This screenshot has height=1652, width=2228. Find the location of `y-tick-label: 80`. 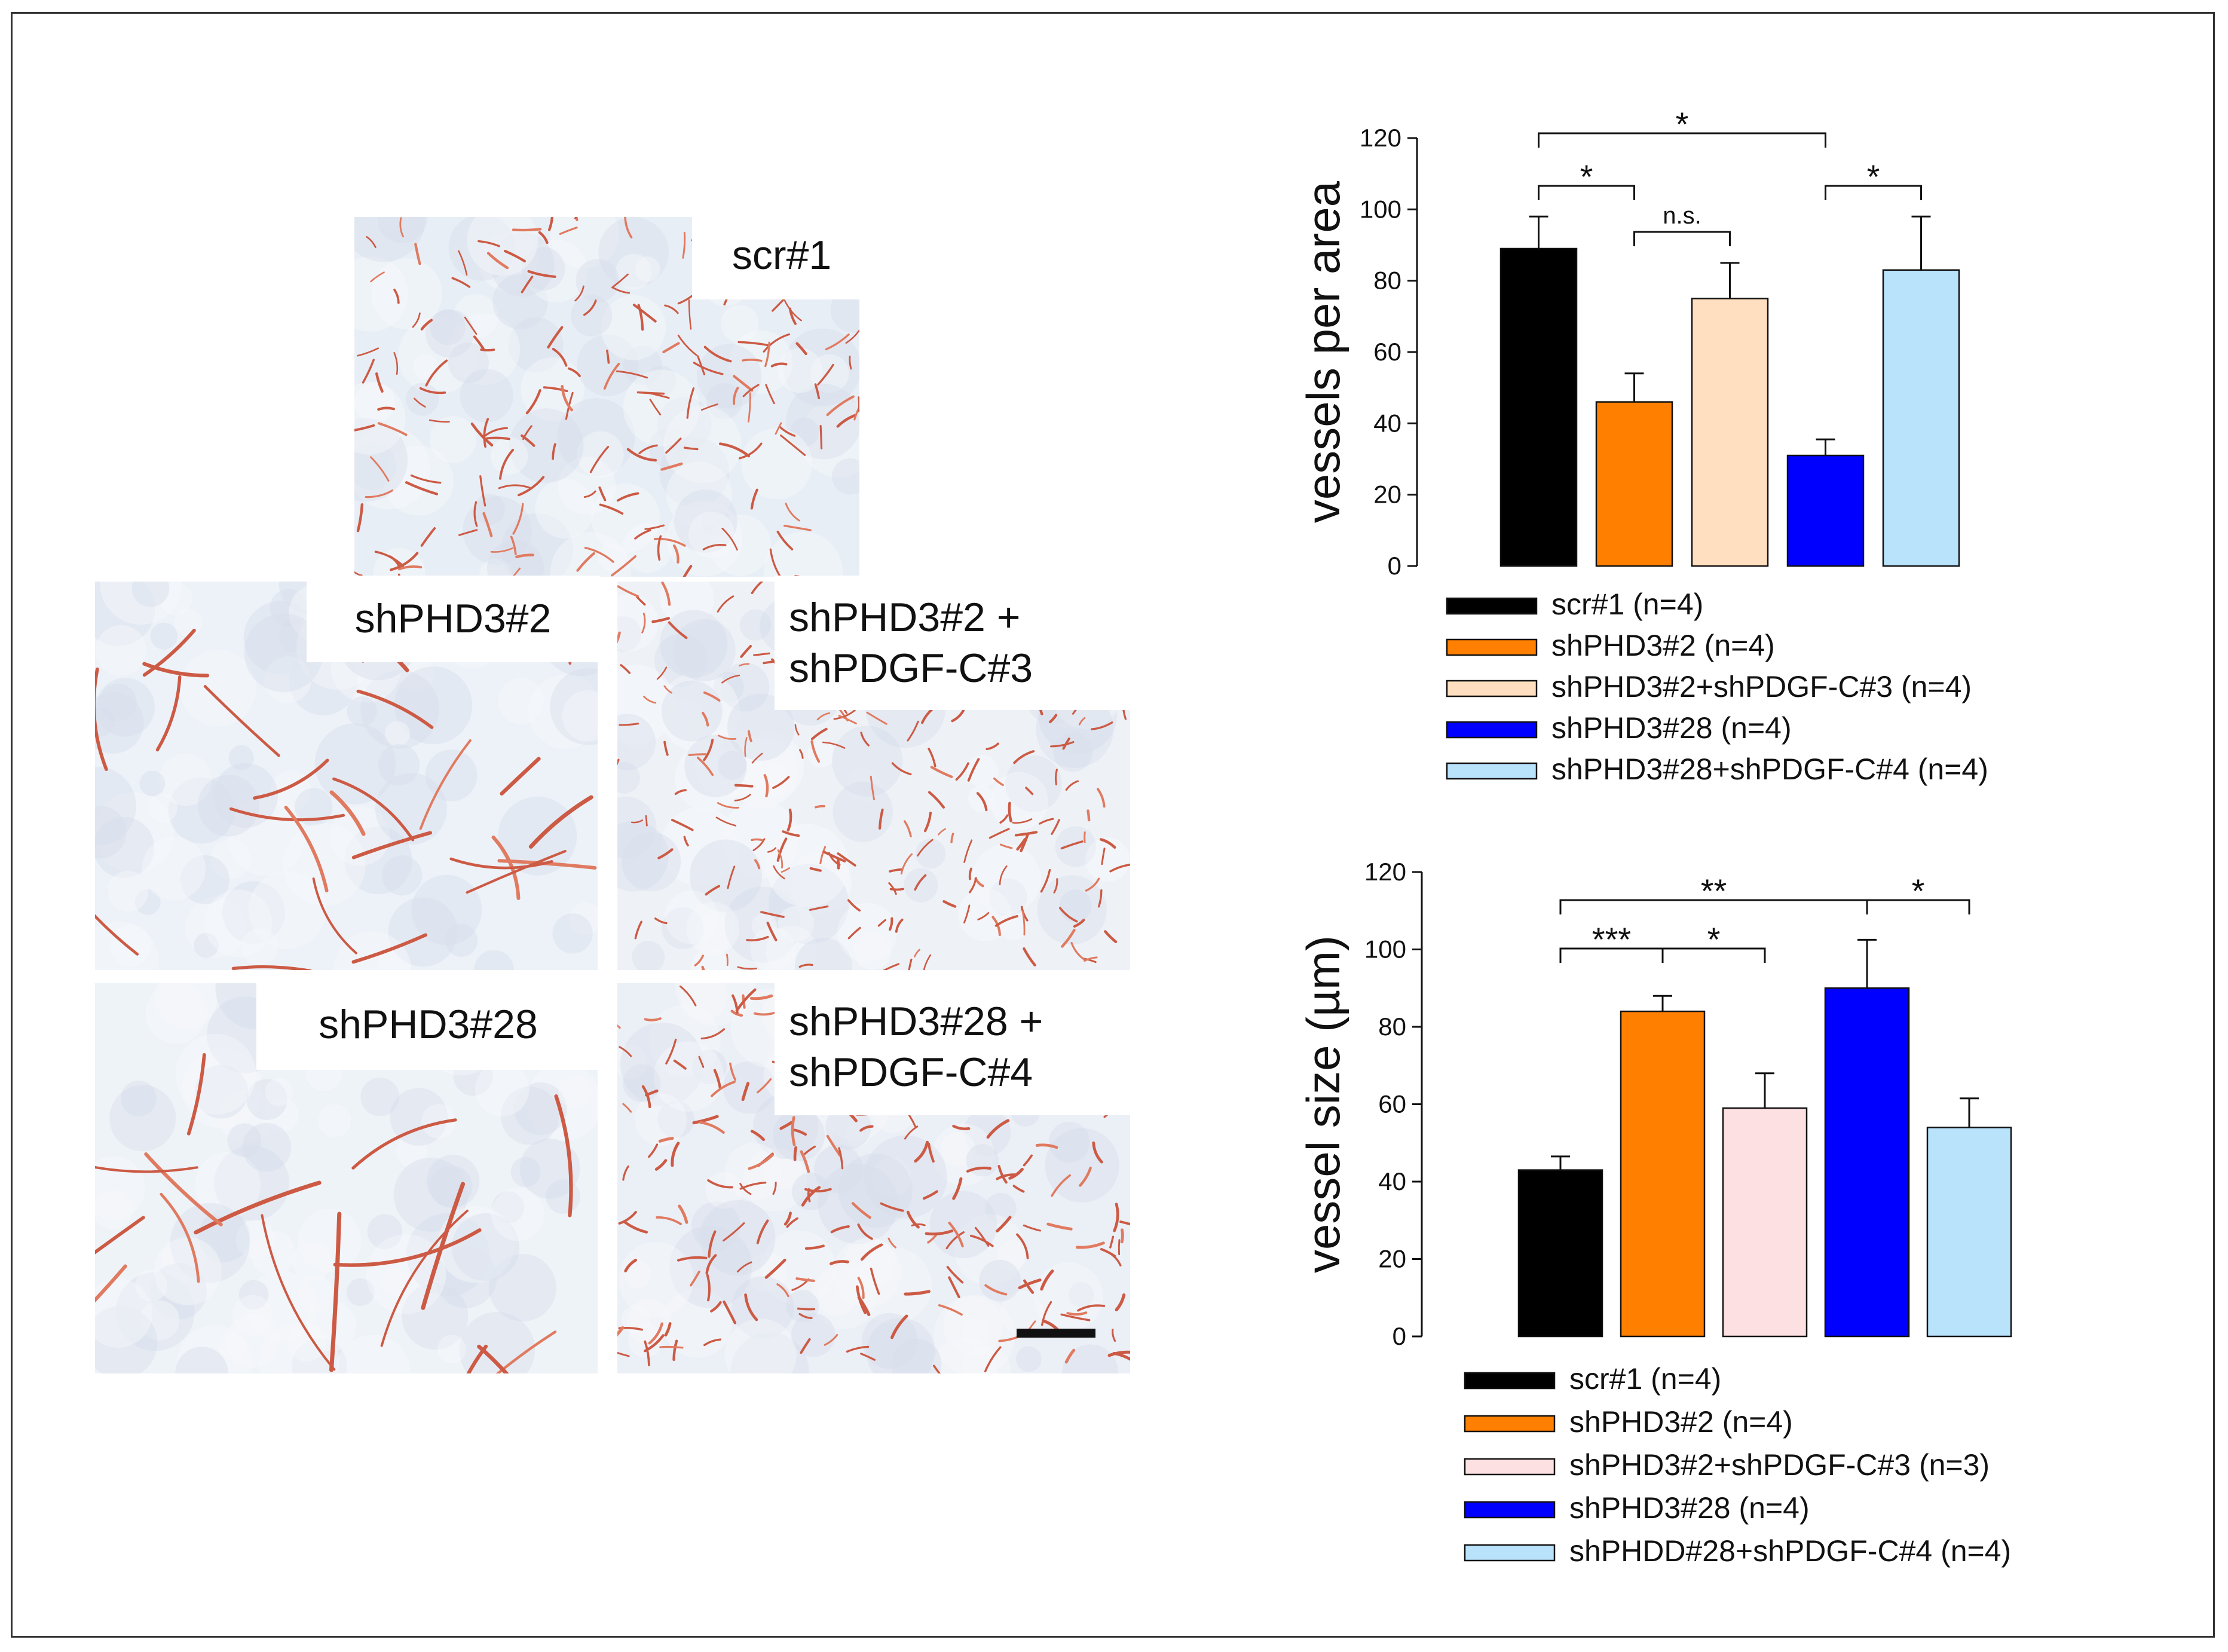

y-tick-label: 80 is located at coordinates (1387, 281).